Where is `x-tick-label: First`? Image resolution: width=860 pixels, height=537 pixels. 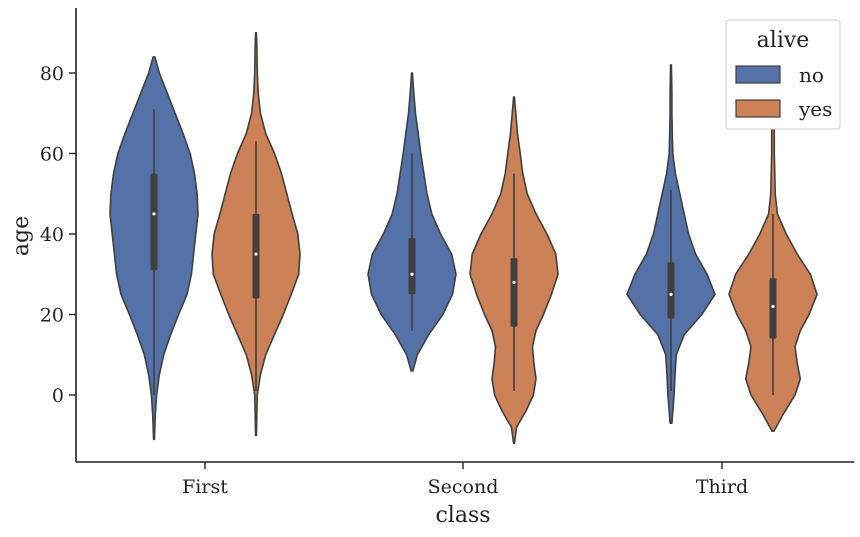 x-tick-label: First is located at coordinates (205, 487).